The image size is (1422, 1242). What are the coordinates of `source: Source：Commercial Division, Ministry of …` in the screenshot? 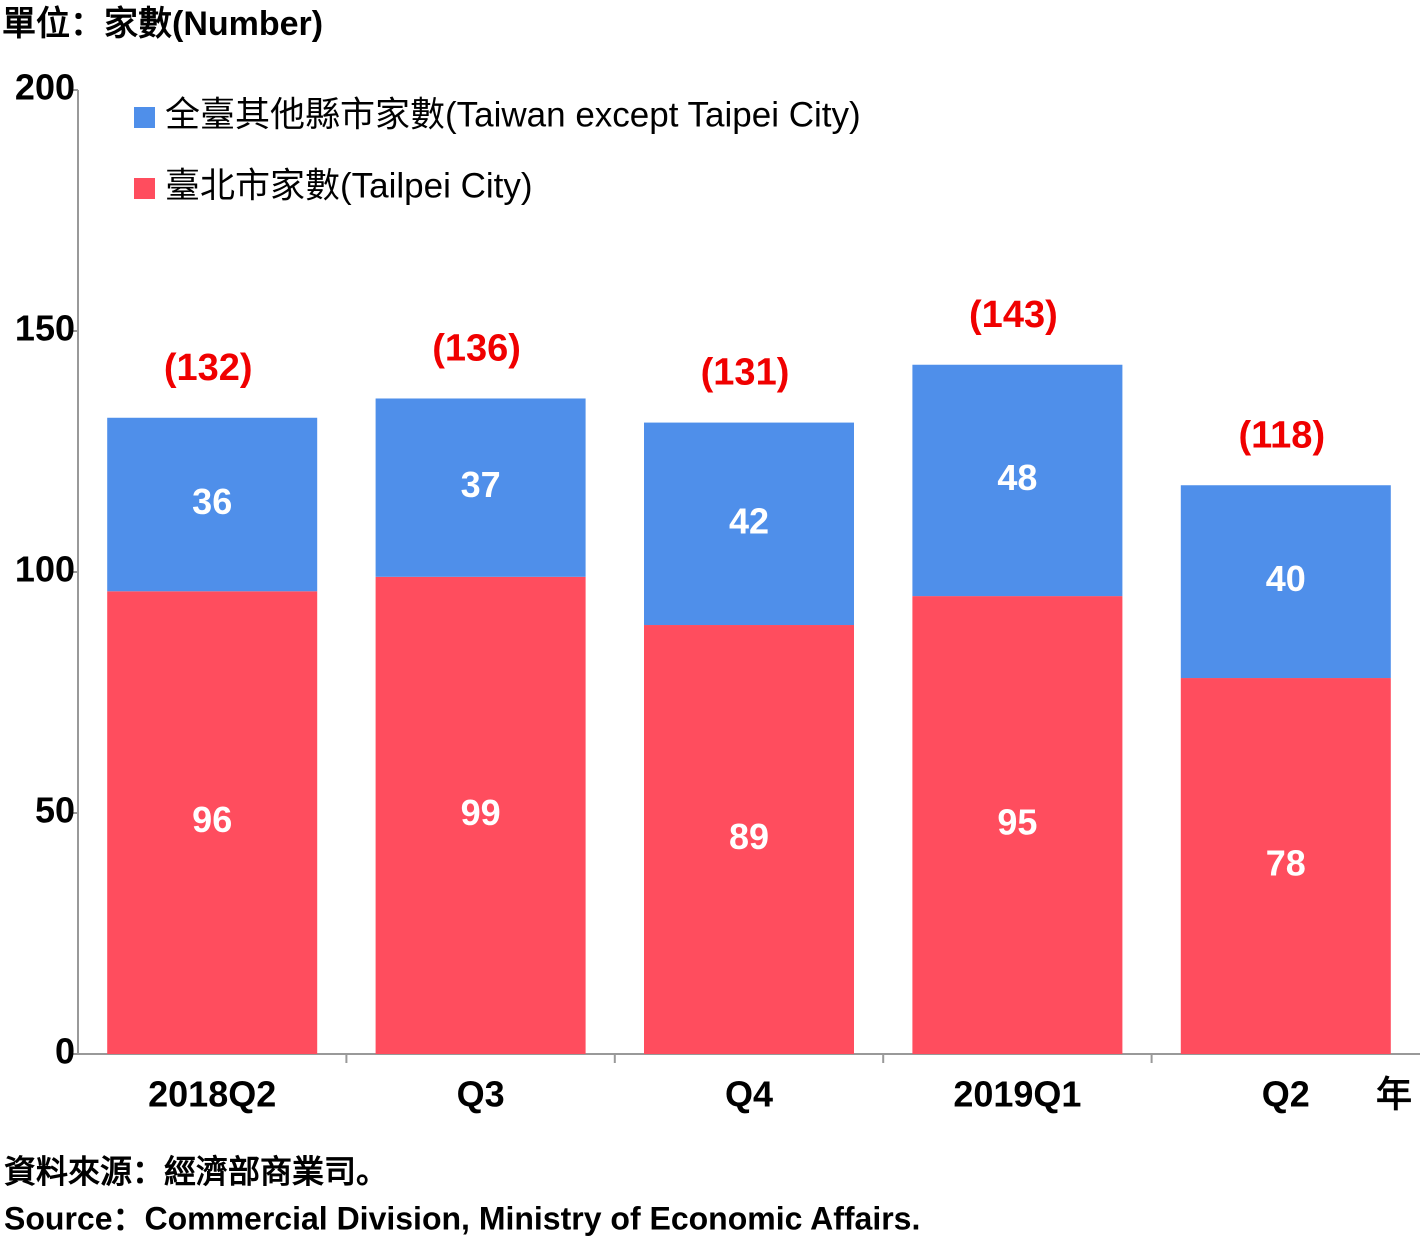 It's located at (462, 1218).